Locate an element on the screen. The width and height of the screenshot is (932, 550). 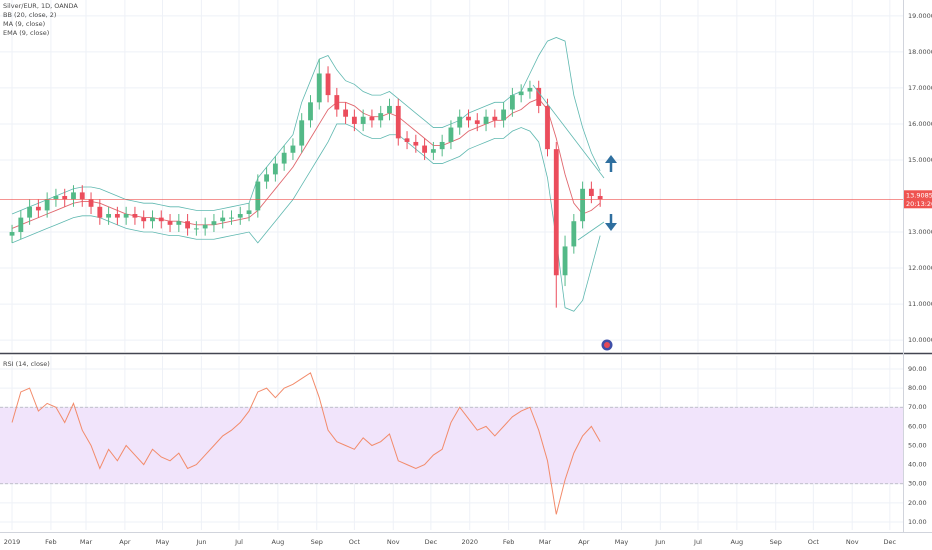
y-tick-label: 19.00000 is located at coordinates (920, 16).